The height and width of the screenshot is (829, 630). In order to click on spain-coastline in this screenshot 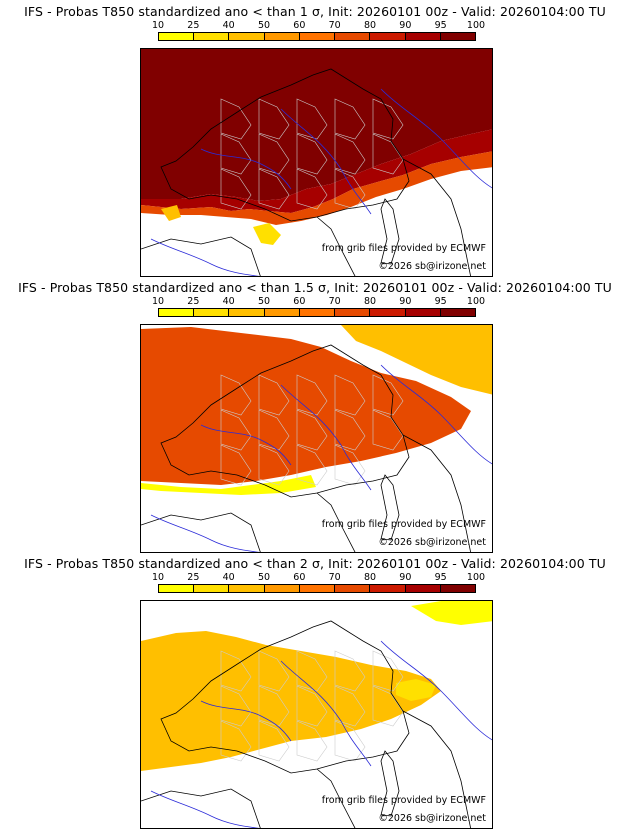, I will do `click(201, 532)`.